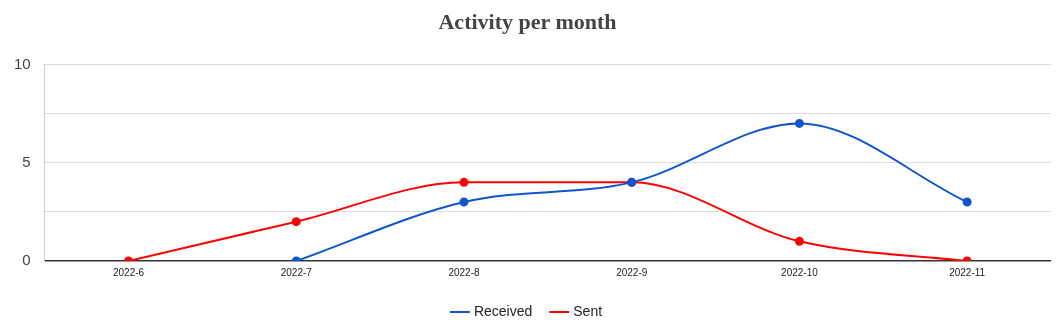 This screenshot has height=333, width=1057. What do you see at coordinates (632, 272) in the screenshot?
I see `x-tick-label: 2022-9` at bounding box center [632, 272].